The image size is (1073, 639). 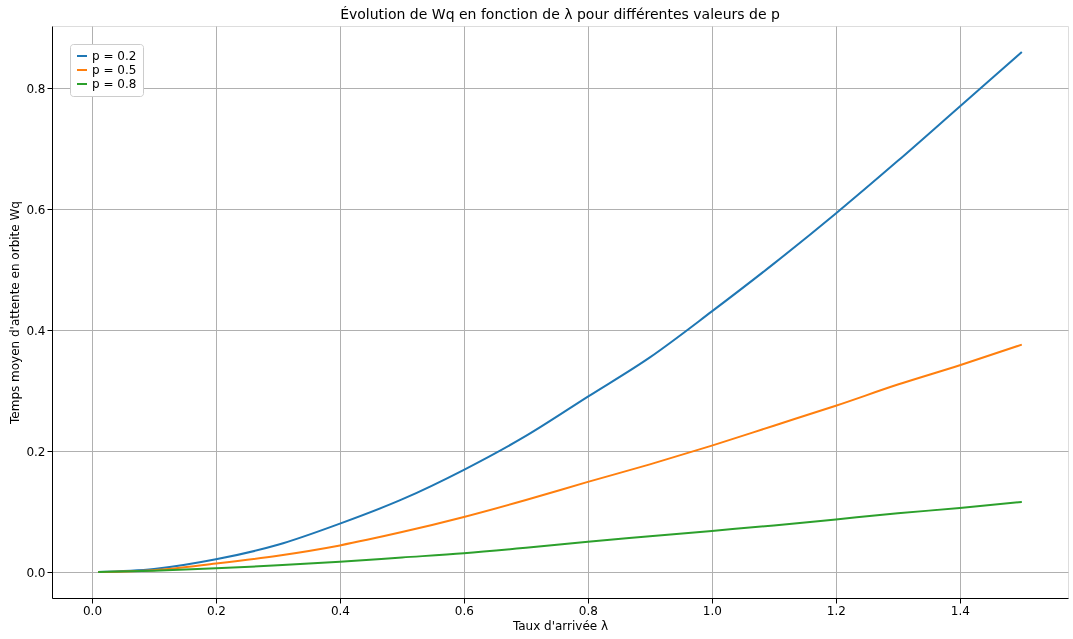 What do you see at coordinates (114, 84) in the screenshot?
I see `legend-label: p = 0.8` at bounding box center [114, 84].